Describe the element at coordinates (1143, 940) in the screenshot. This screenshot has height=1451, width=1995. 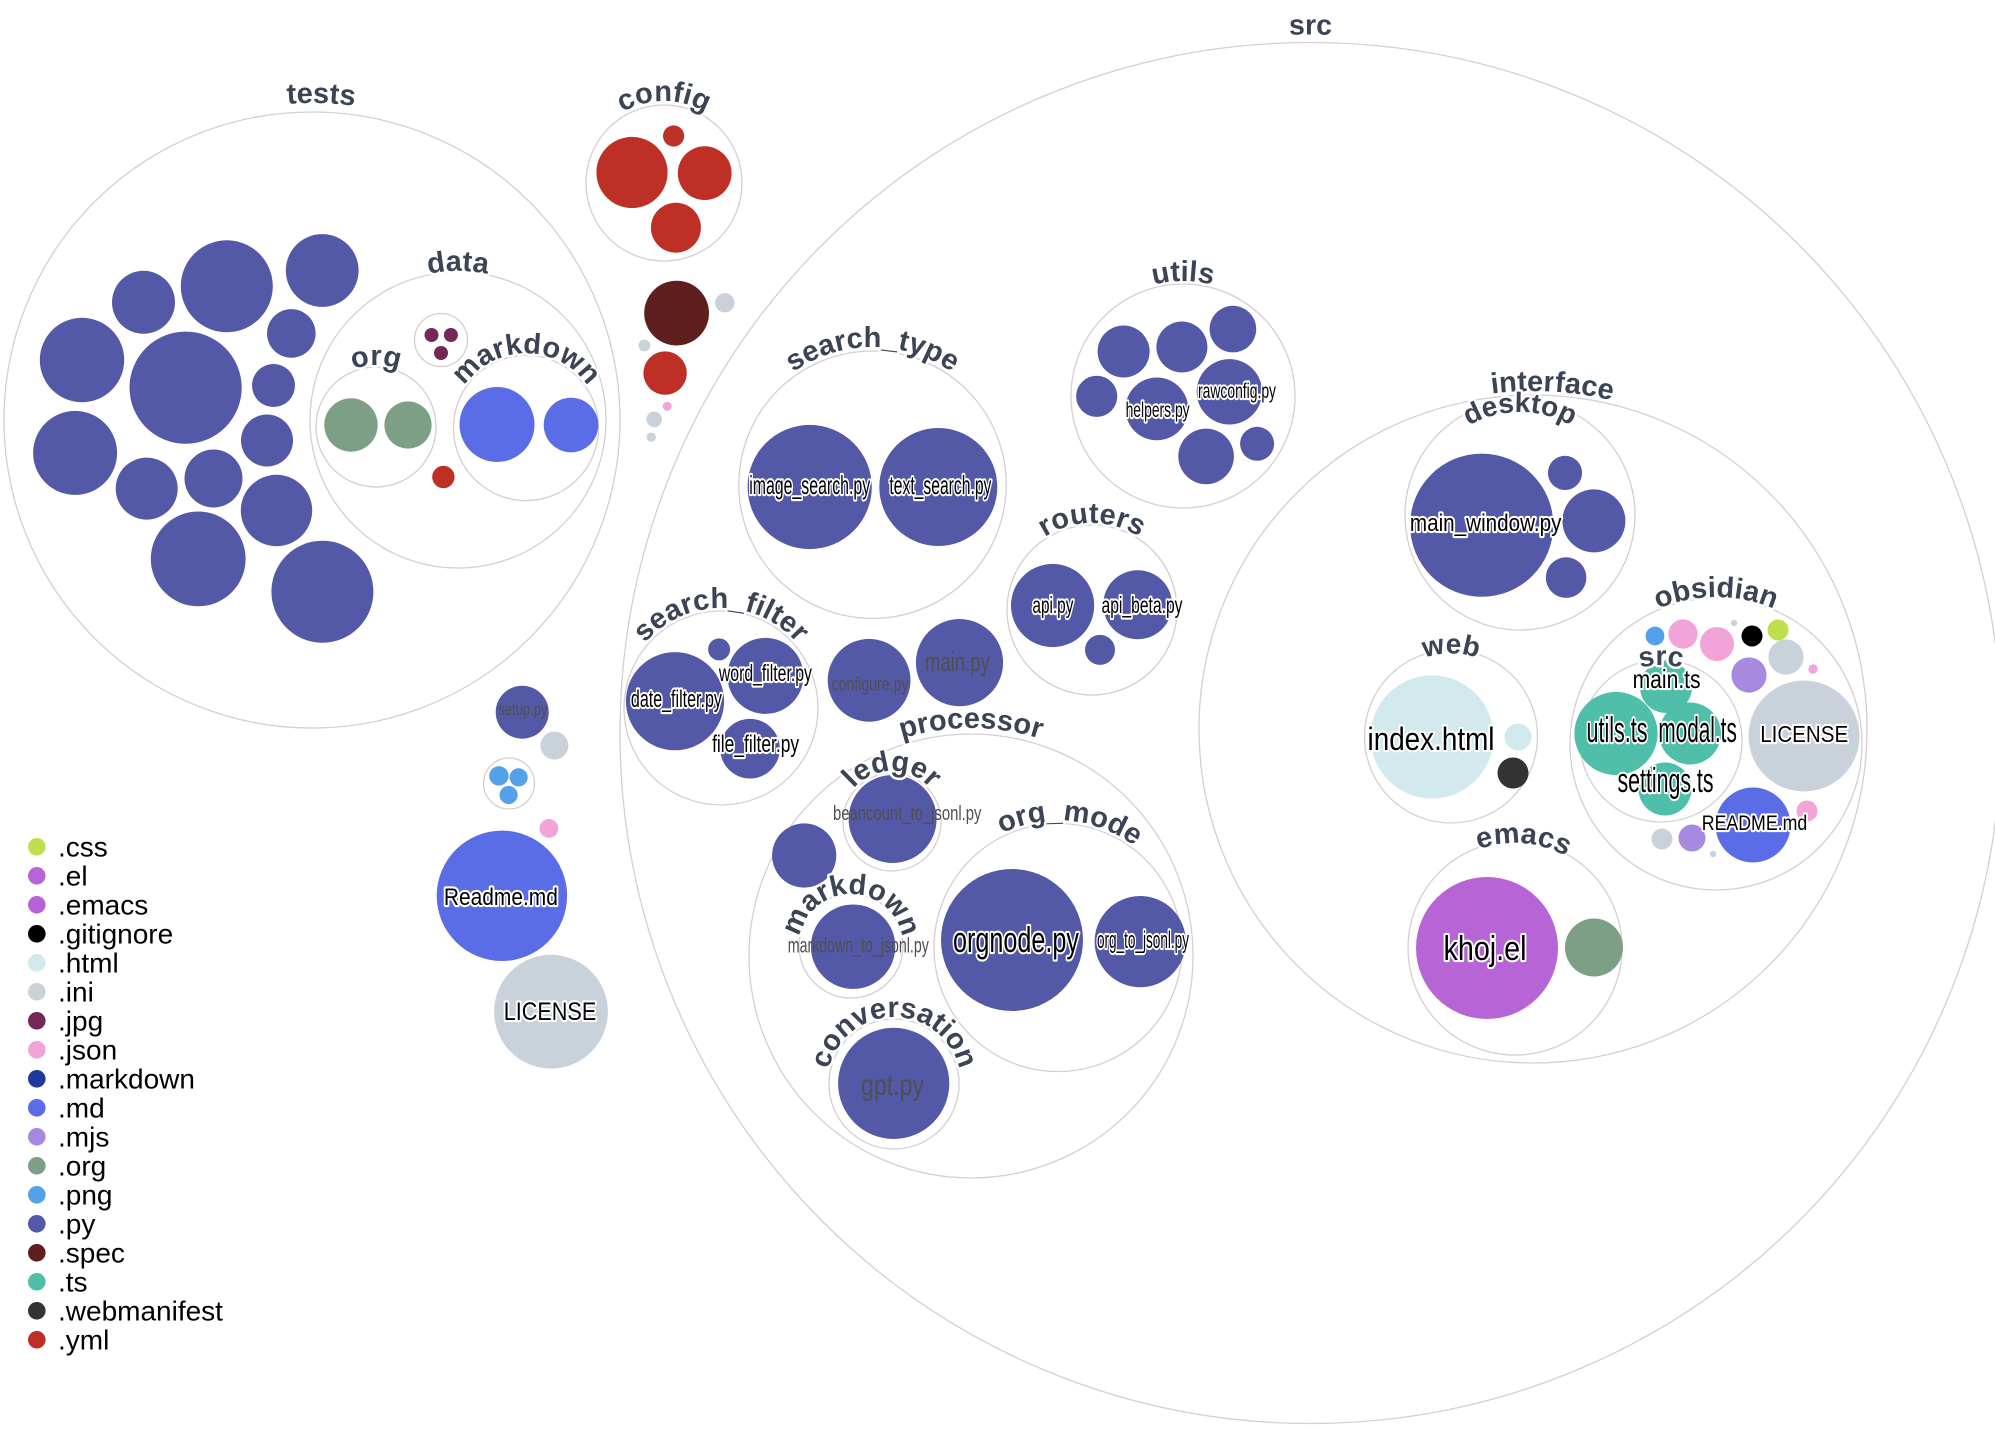
I see `svg-text: org_to_jsonl.py` at that location.